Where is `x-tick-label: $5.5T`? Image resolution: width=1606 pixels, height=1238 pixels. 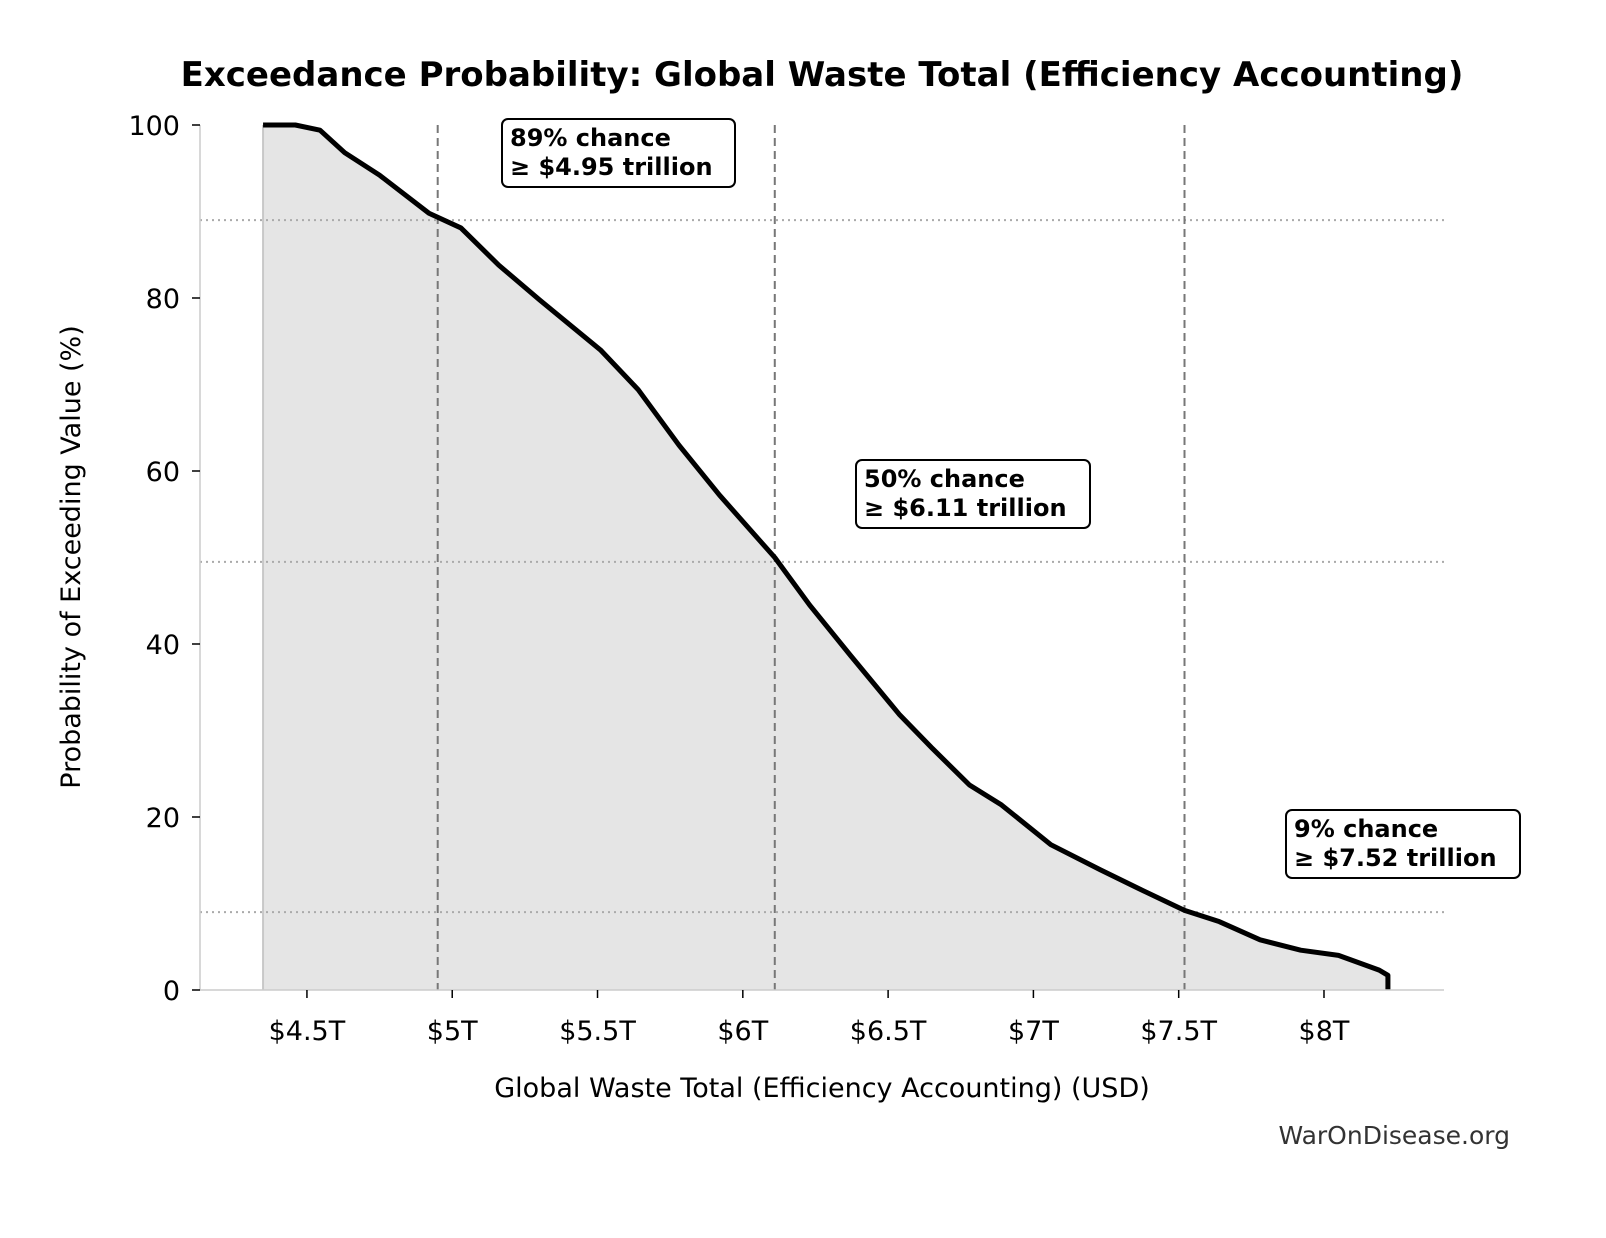 x-tick-label: $5.5T is located at coordinates (597, 1031).